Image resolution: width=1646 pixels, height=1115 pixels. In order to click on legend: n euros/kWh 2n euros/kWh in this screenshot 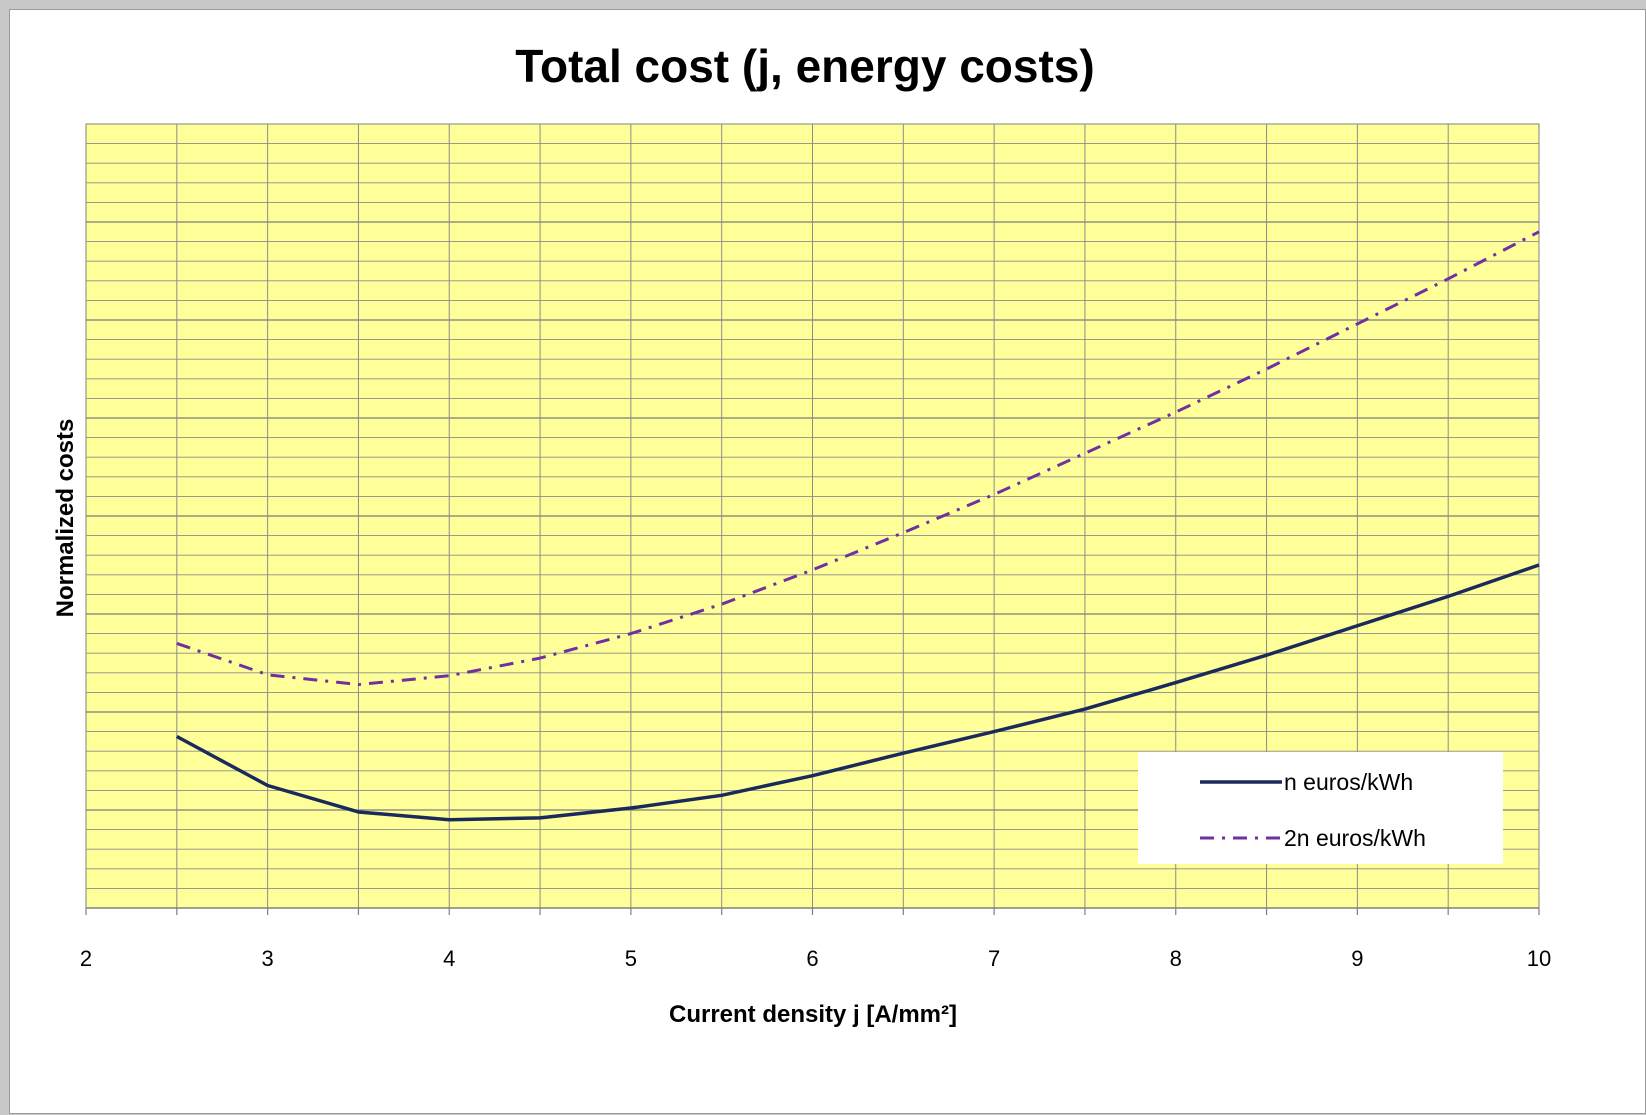, I will do `click(1320, 808)`.